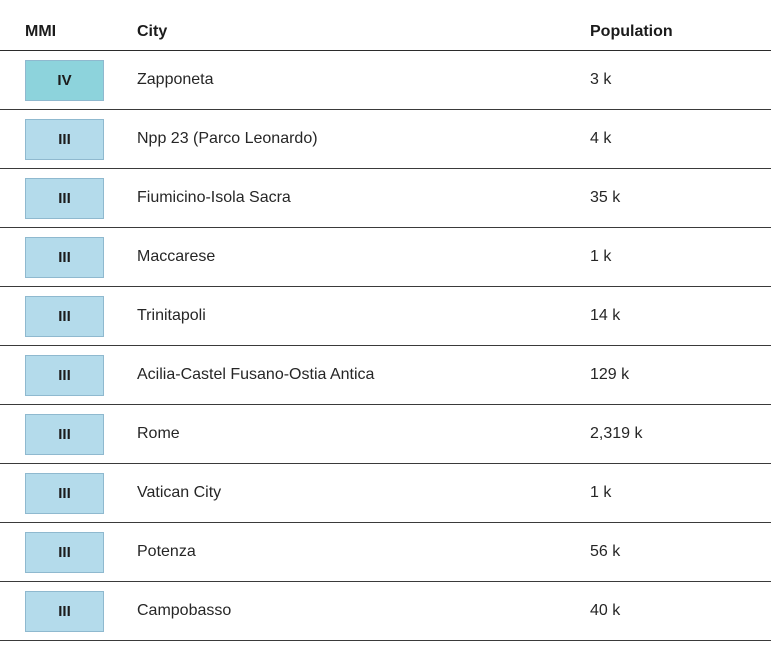  What do you see at coordinates (166, 551) in the screenshot?
I see `city-name: Potenza` at bounding box center [166, 551].